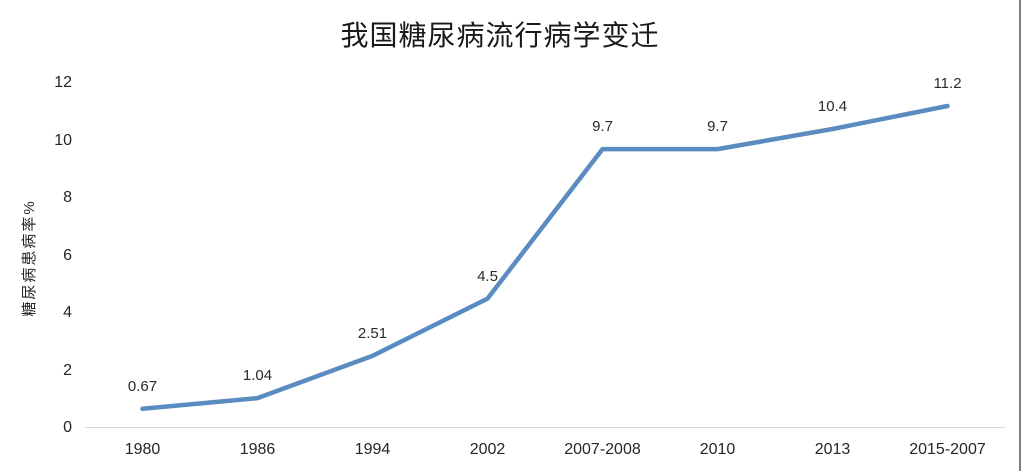 This screenshot has width=1024, height=471. What do you see at coordinates (142, 449) in the screenshot?
I see `x-tick-label: 1980` at bounding box center [142, 449].